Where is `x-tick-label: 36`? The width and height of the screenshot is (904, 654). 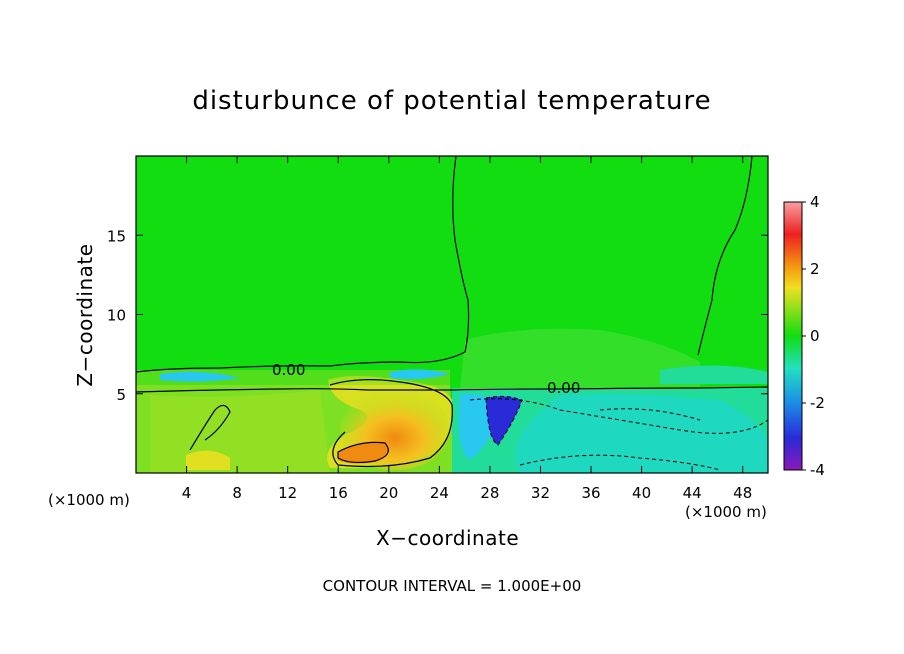
x-tick-label: 36 is located at coordinates (590, 493).